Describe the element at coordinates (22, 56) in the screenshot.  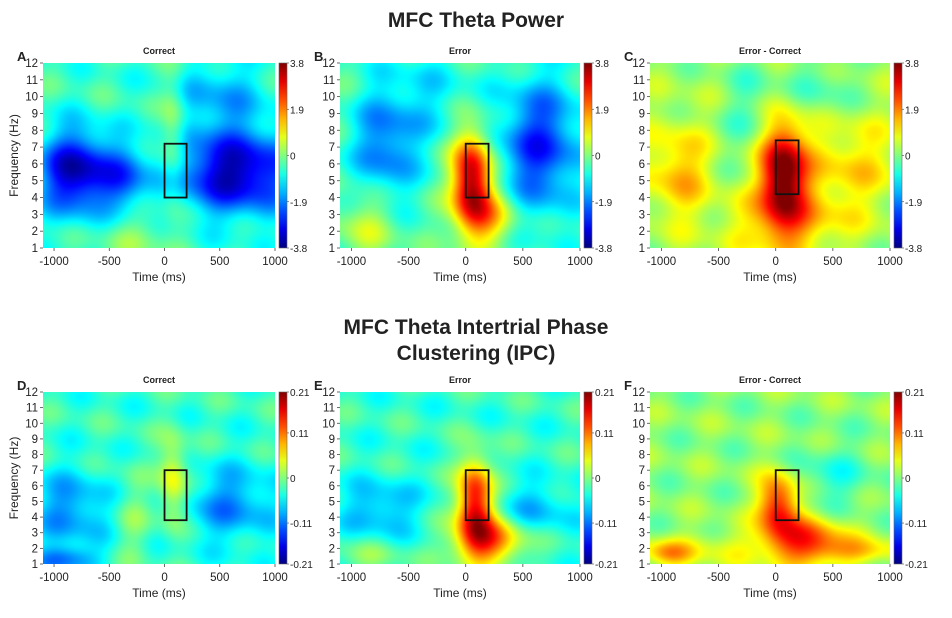
I see `panel-letter: A` at that location.